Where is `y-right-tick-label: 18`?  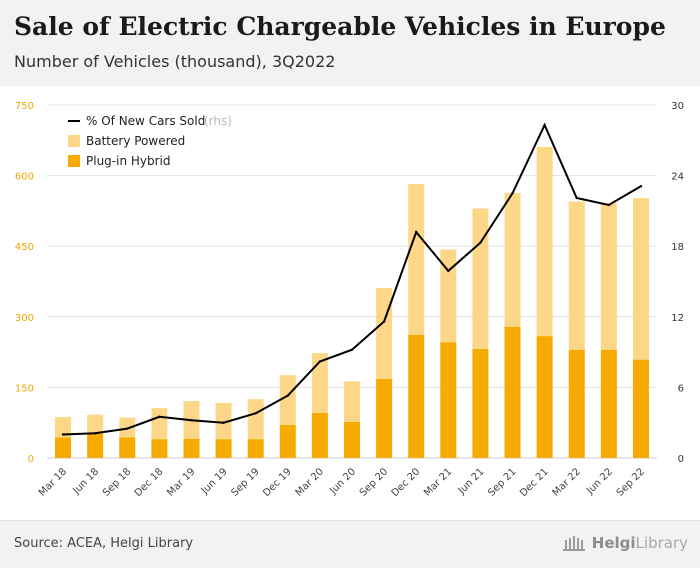
y-right-tick-label: 18 is located at coordinates (677, 247).